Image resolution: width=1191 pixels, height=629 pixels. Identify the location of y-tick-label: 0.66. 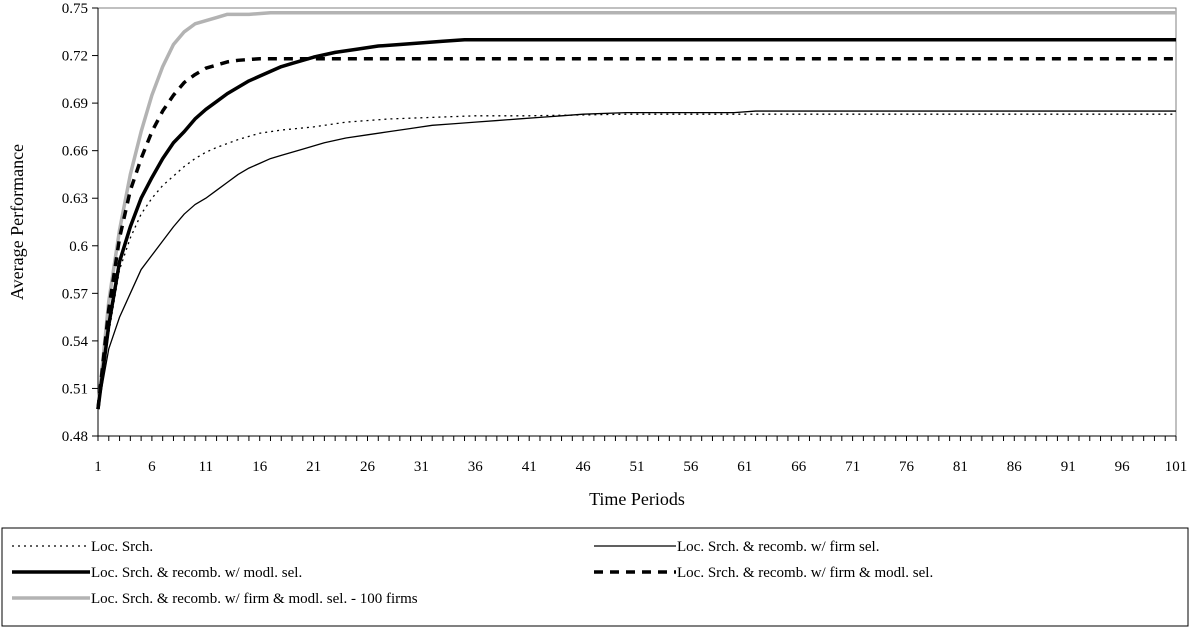
(75, 152).